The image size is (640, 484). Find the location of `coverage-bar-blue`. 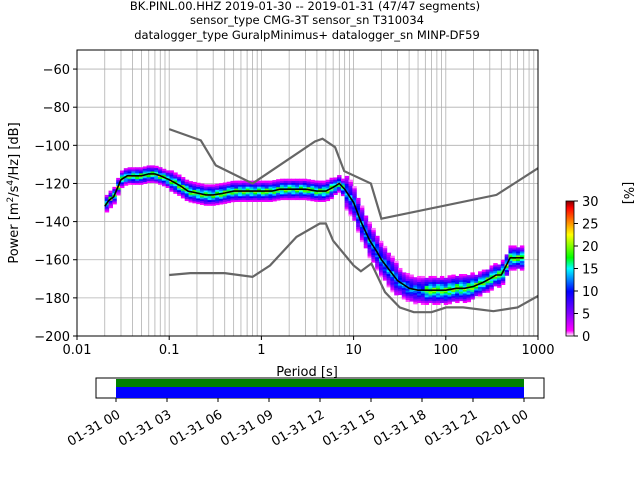

coverage-bar-blue is located at coordinates (320, 392).